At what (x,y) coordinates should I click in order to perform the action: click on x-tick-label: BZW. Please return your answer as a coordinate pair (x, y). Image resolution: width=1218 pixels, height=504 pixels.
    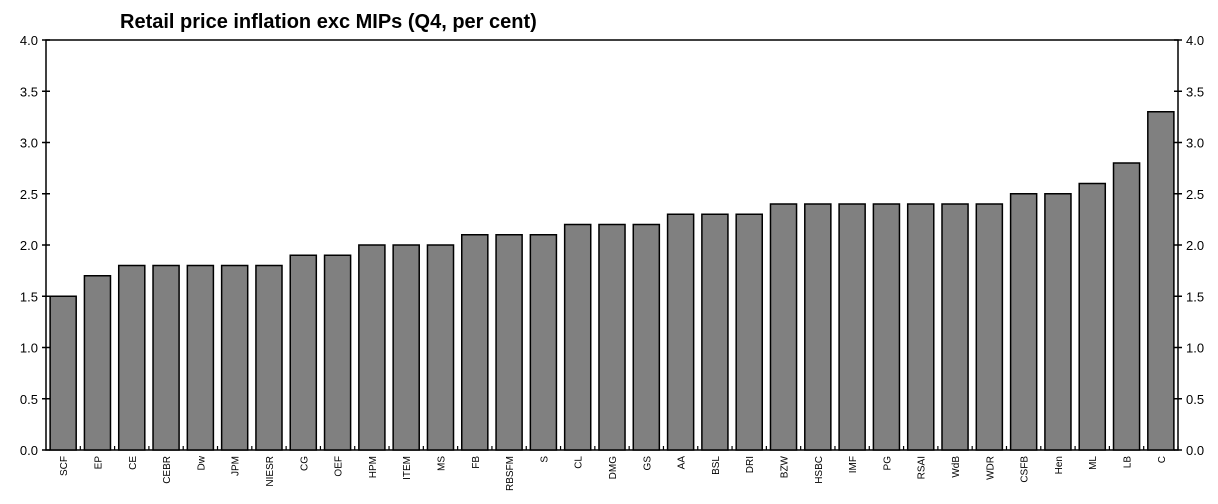
    Looking at the image, I should click on (785, 466).